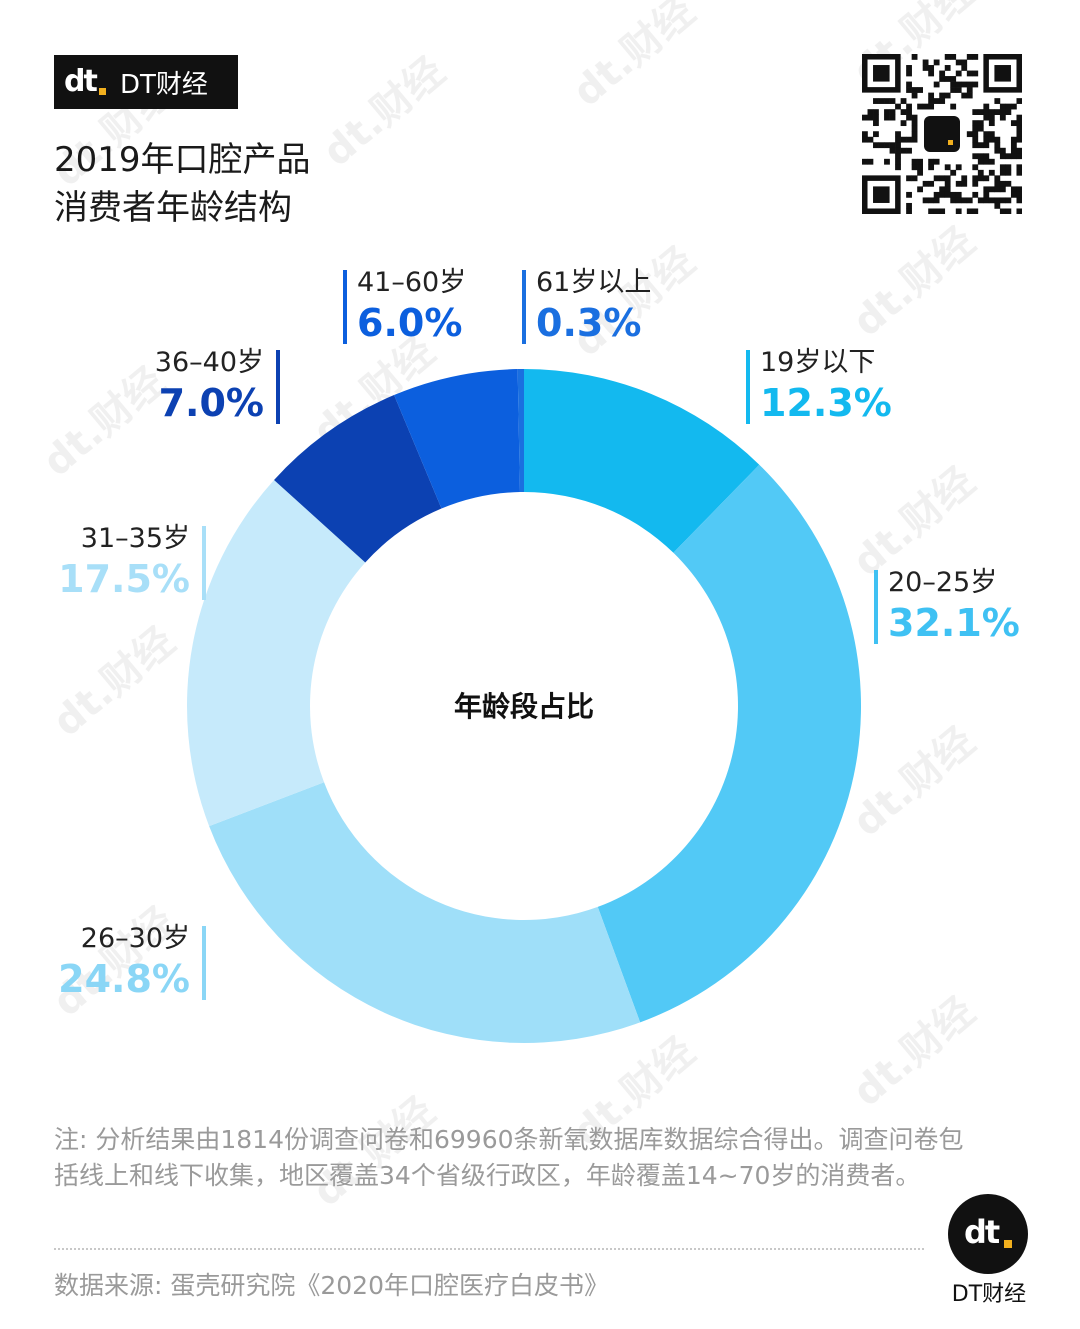 This screenshot has height=1329, width=1080. I want to click on slice-value: 32.1%, so click(954, 623).